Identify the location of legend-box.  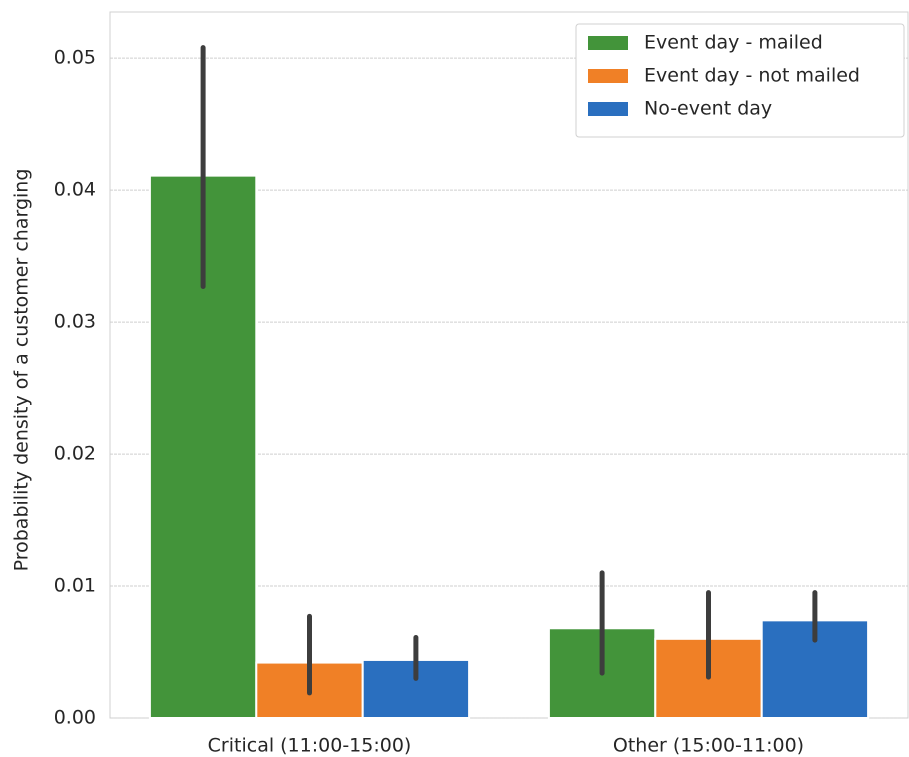
(740, 80).